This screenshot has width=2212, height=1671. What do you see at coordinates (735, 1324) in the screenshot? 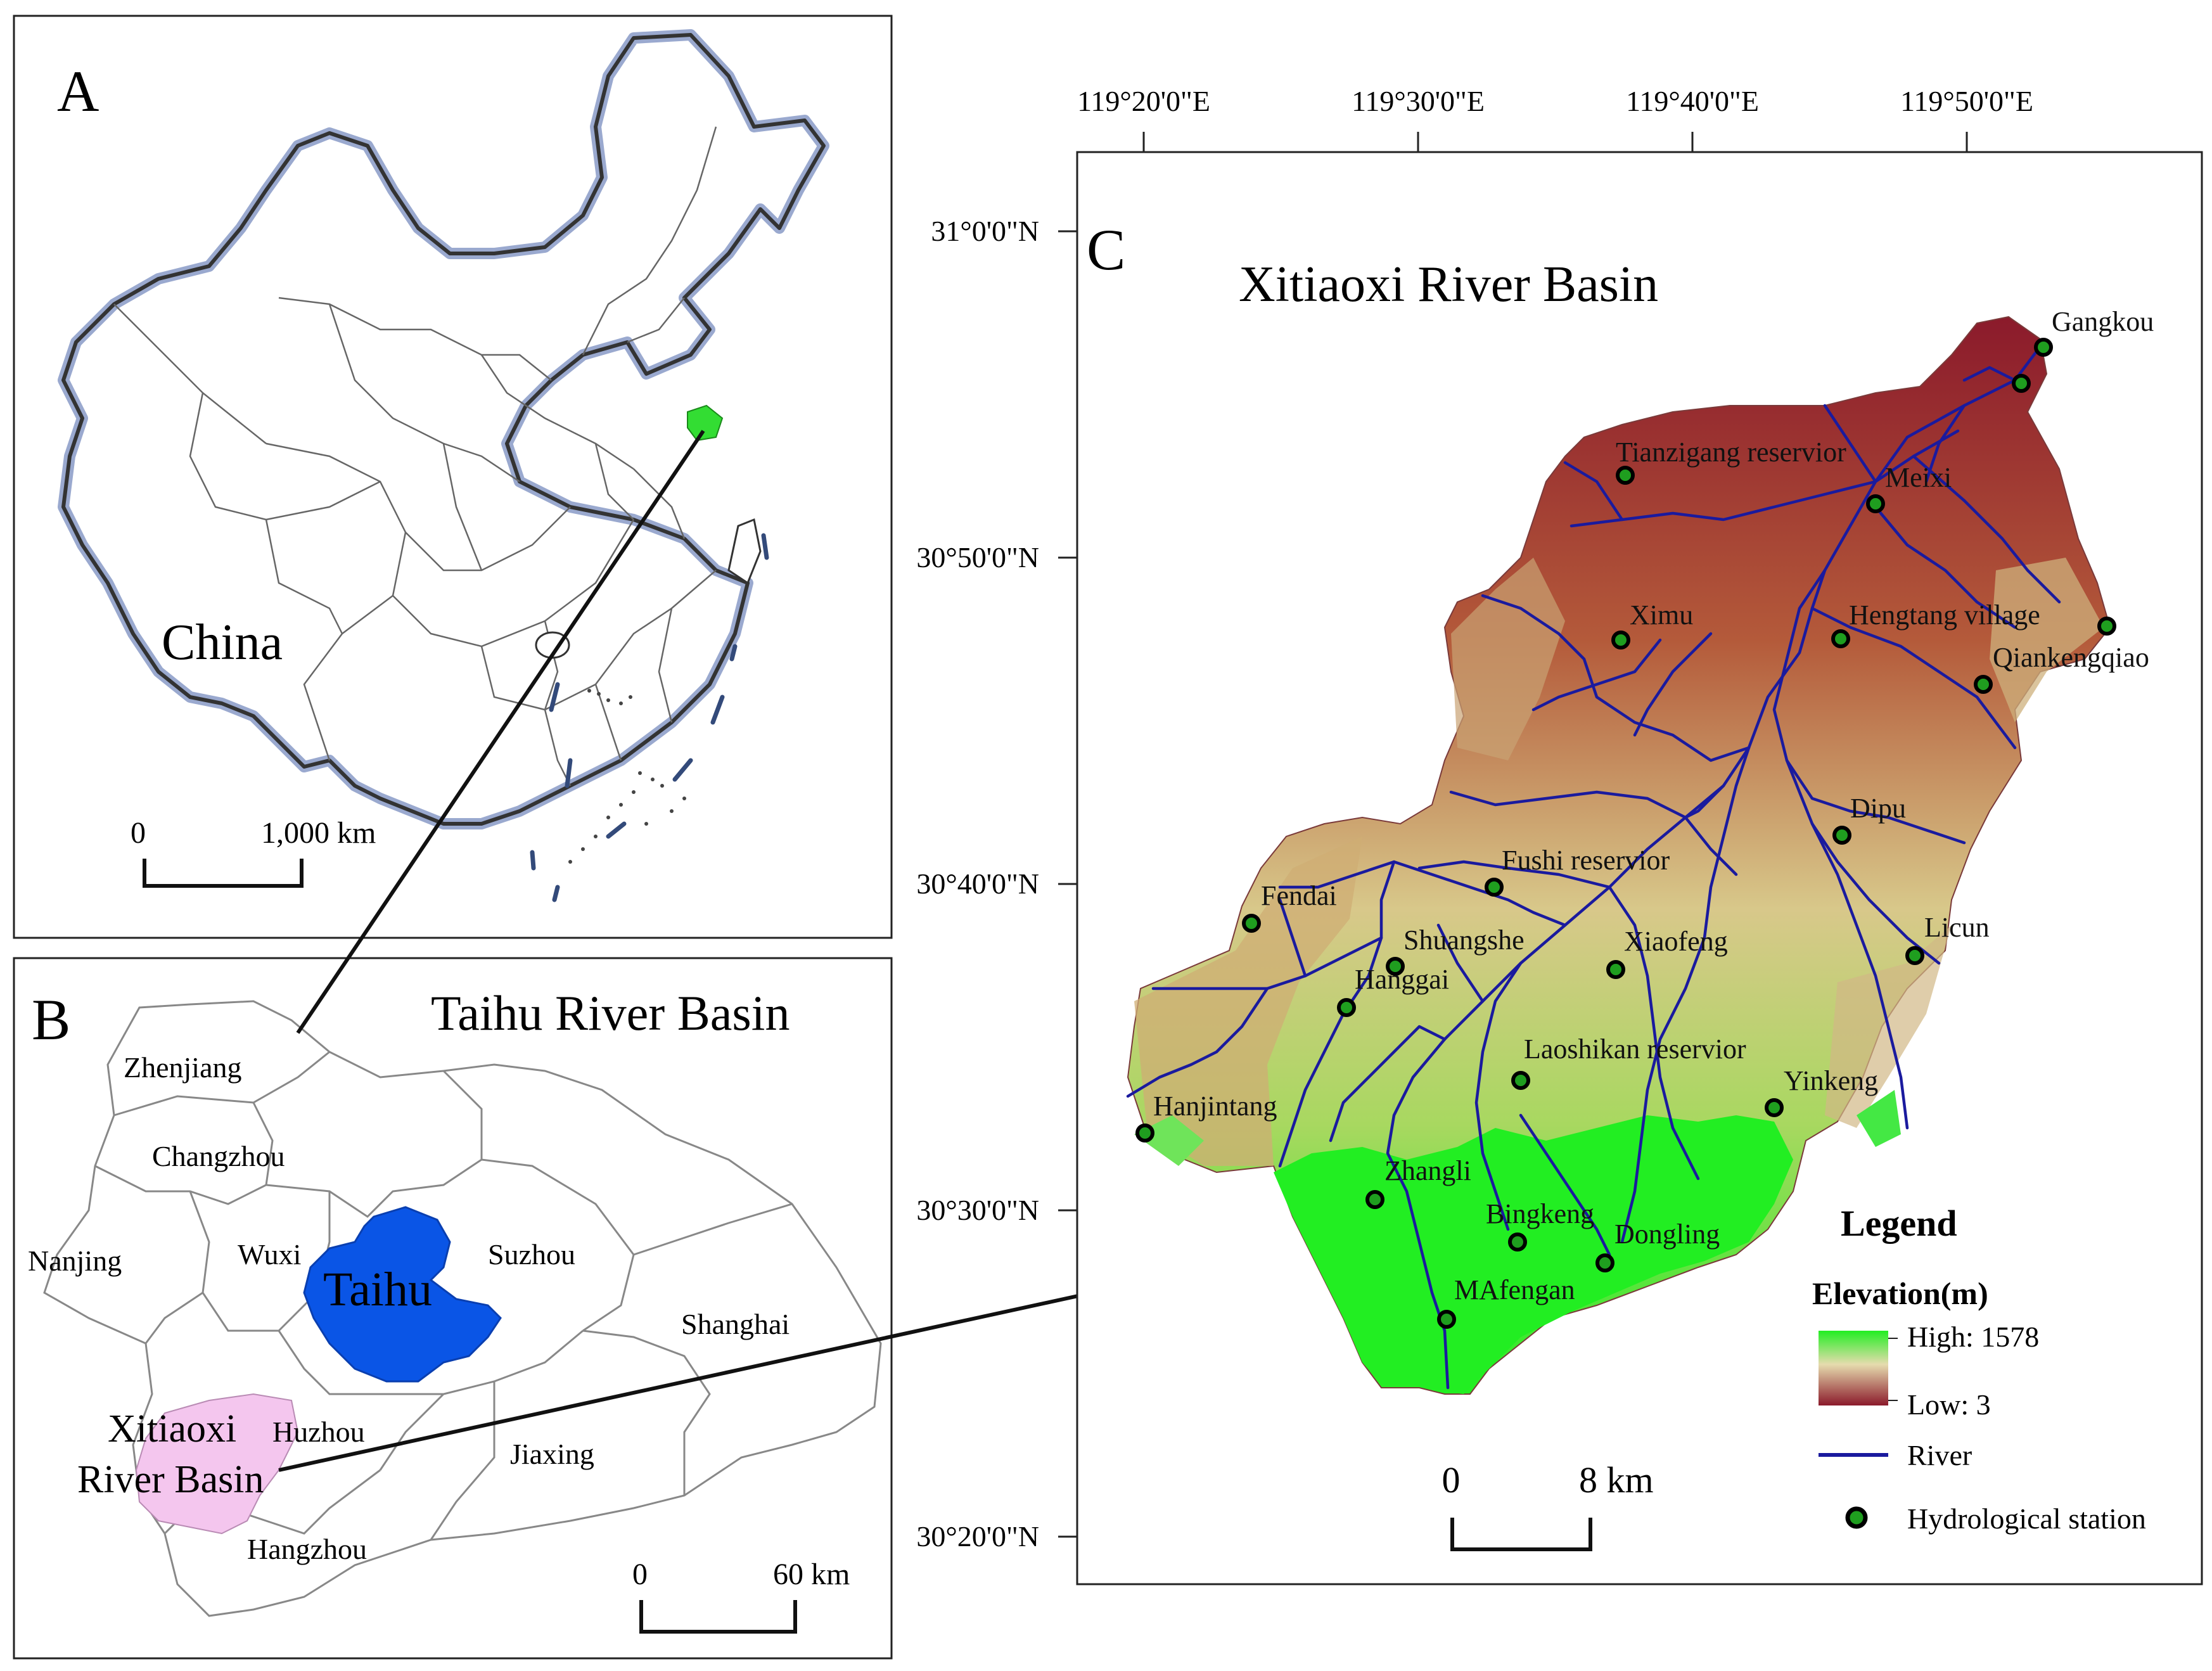
I see `city-label-shanghai: Shanghai` at bounding box center [735, 1324].